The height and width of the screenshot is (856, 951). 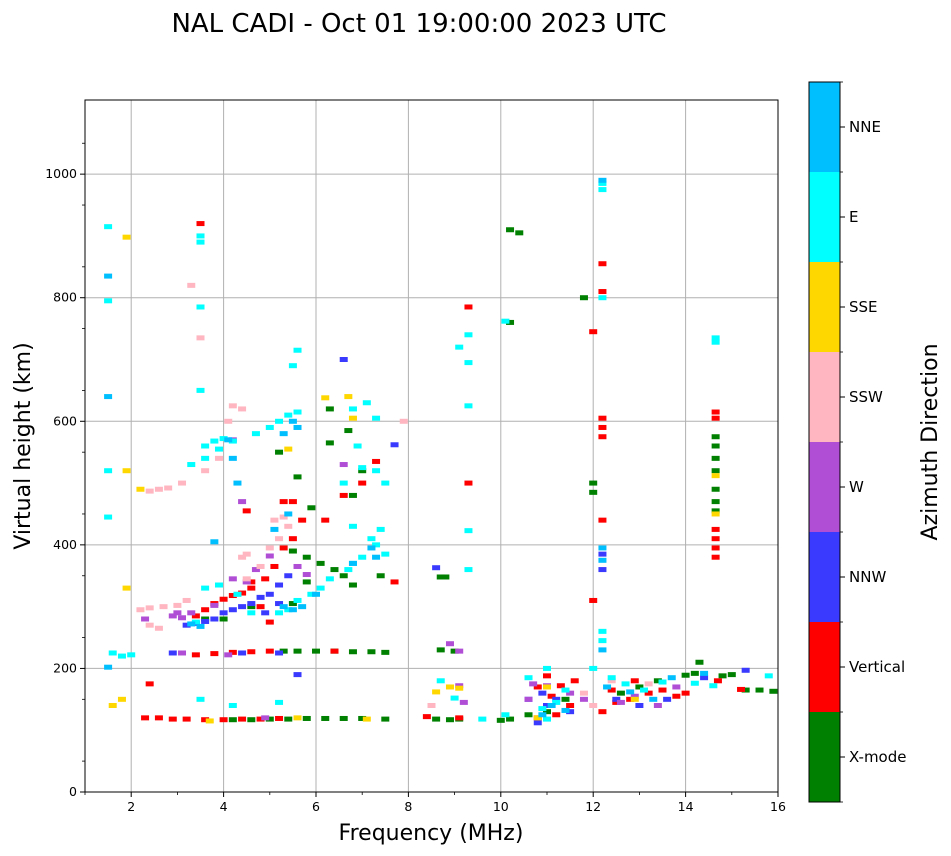 What do you see at coordinates (824, 217) in the screenshot?
I see `colorbar-segment-e` at bounding box center [824, 217].